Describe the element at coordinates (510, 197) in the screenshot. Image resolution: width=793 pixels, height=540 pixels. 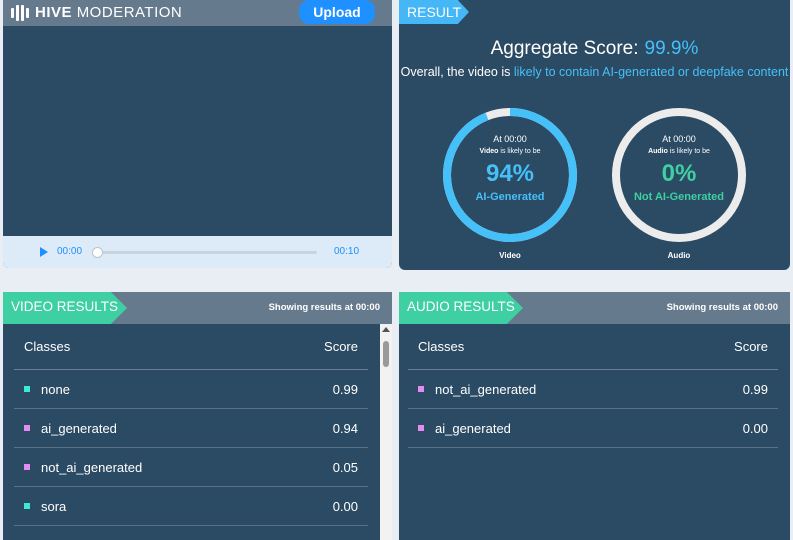
I see `video-ring-label: AI-Generated` at that location.